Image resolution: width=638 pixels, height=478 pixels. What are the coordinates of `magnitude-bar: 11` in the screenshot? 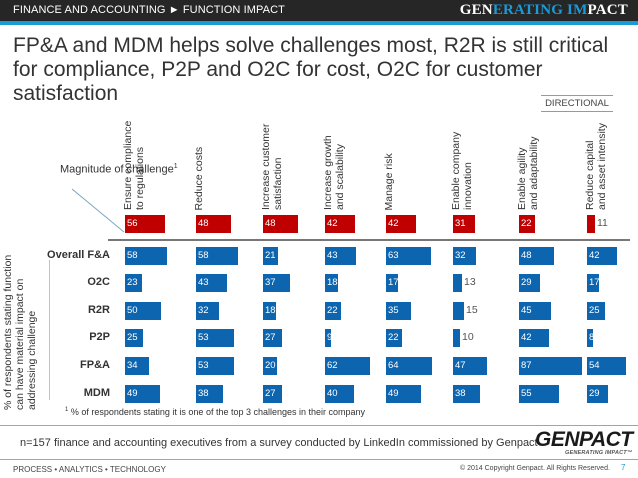 It's located at (597, 224).